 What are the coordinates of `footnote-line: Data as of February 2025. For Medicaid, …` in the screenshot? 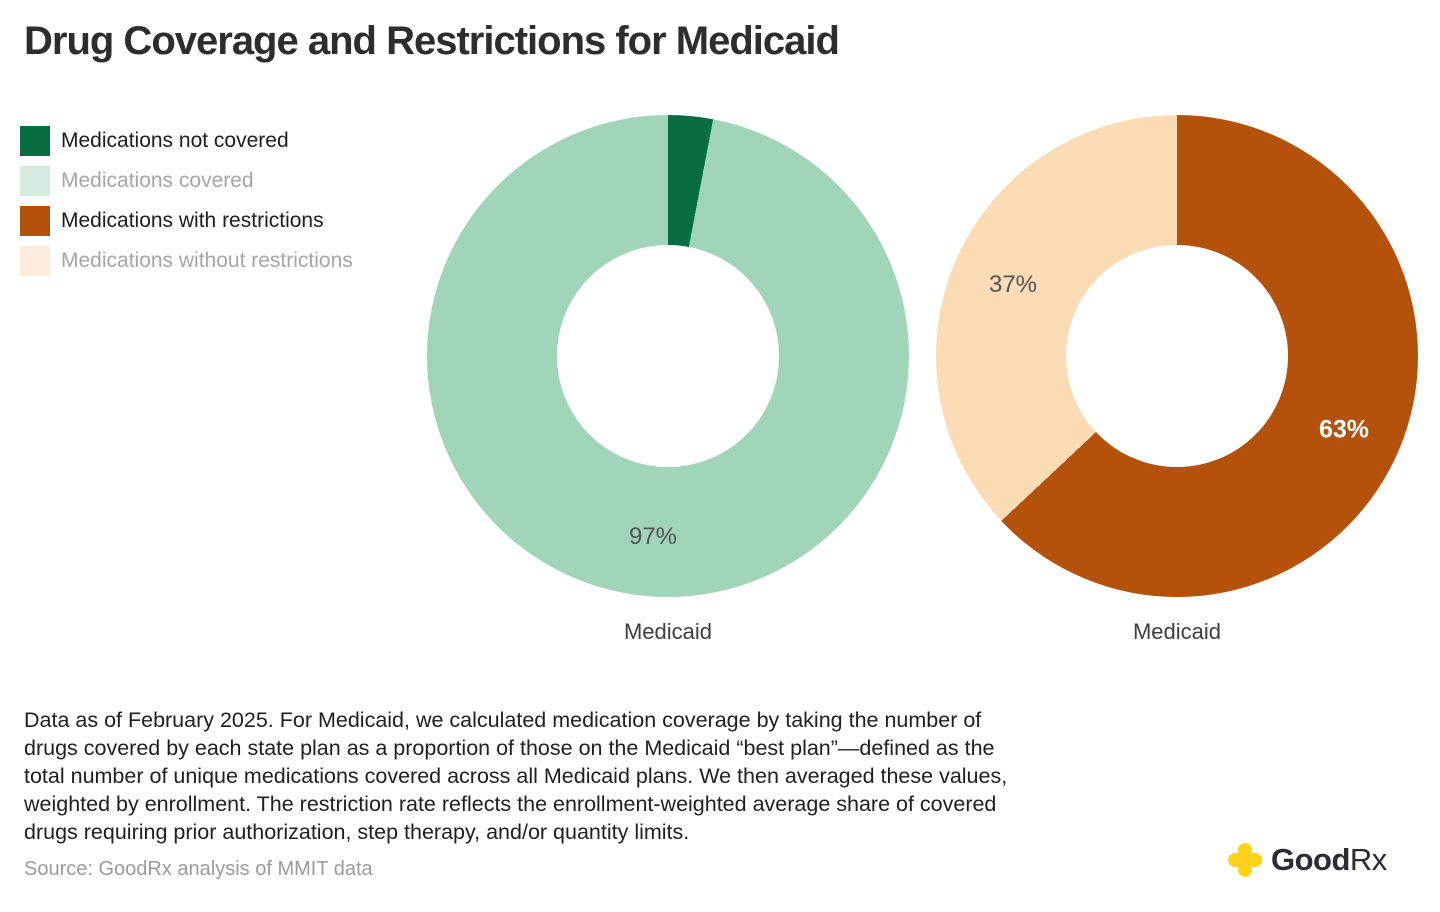 It's located at (503, 720).